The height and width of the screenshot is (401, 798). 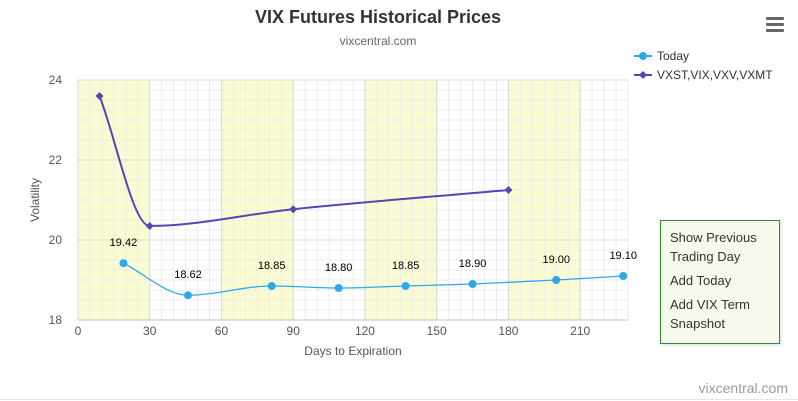 What do you see at coordinates (365, 331) in the screenshot?
I see `x-tick-label: 120` at bounding box center [365, 331].